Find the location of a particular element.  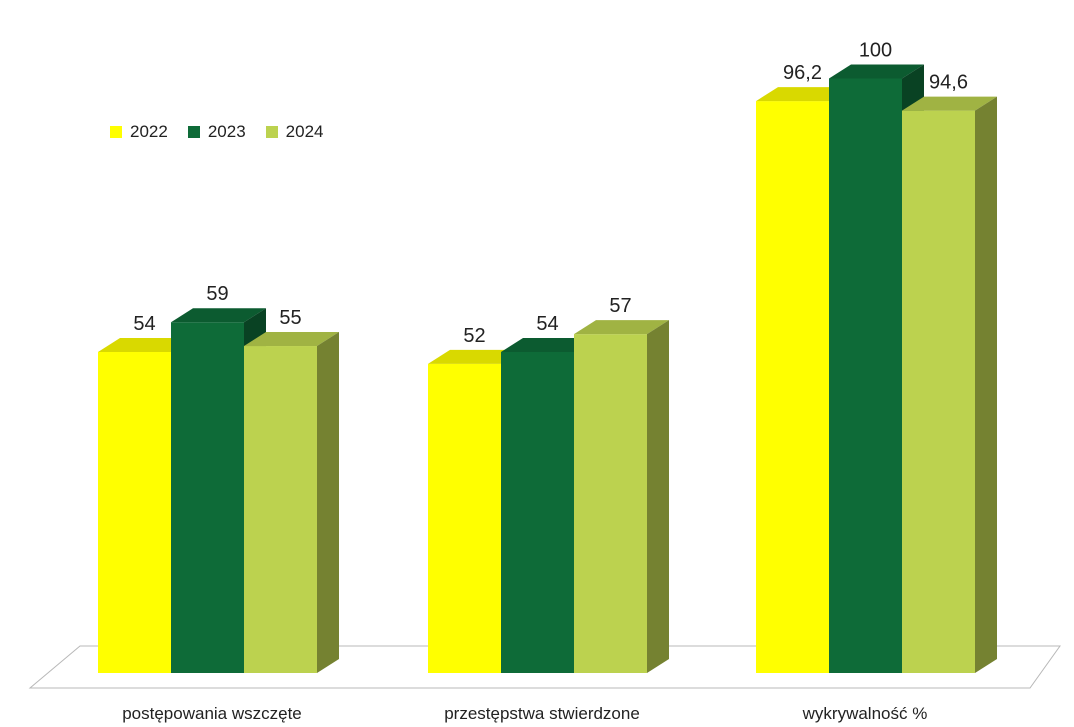

legend-item-2023: 2023 is located at coordinates (216, 132).